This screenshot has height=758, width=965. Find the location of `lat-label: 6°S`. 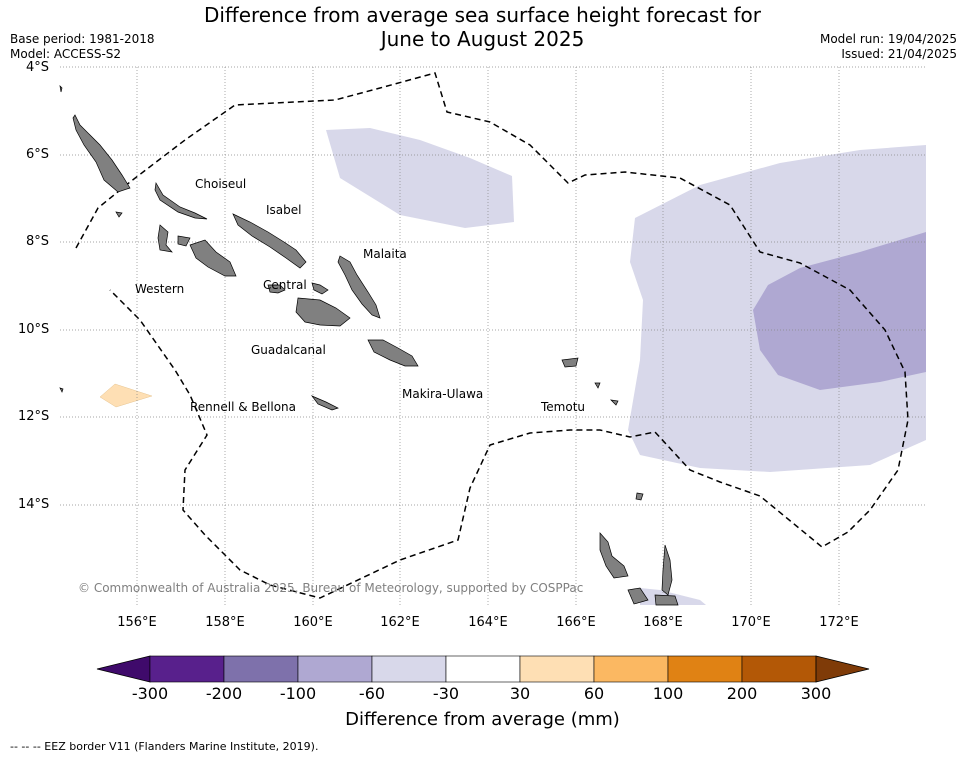

lat-label: 6°S is located at coordinates (38, 154).